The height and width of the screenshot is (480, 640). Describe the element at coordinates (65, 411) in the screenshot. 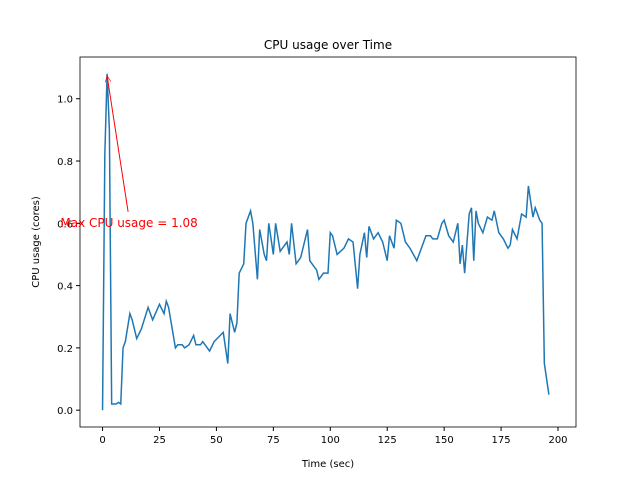

I see `y-tick-label: 0.0` at that location.